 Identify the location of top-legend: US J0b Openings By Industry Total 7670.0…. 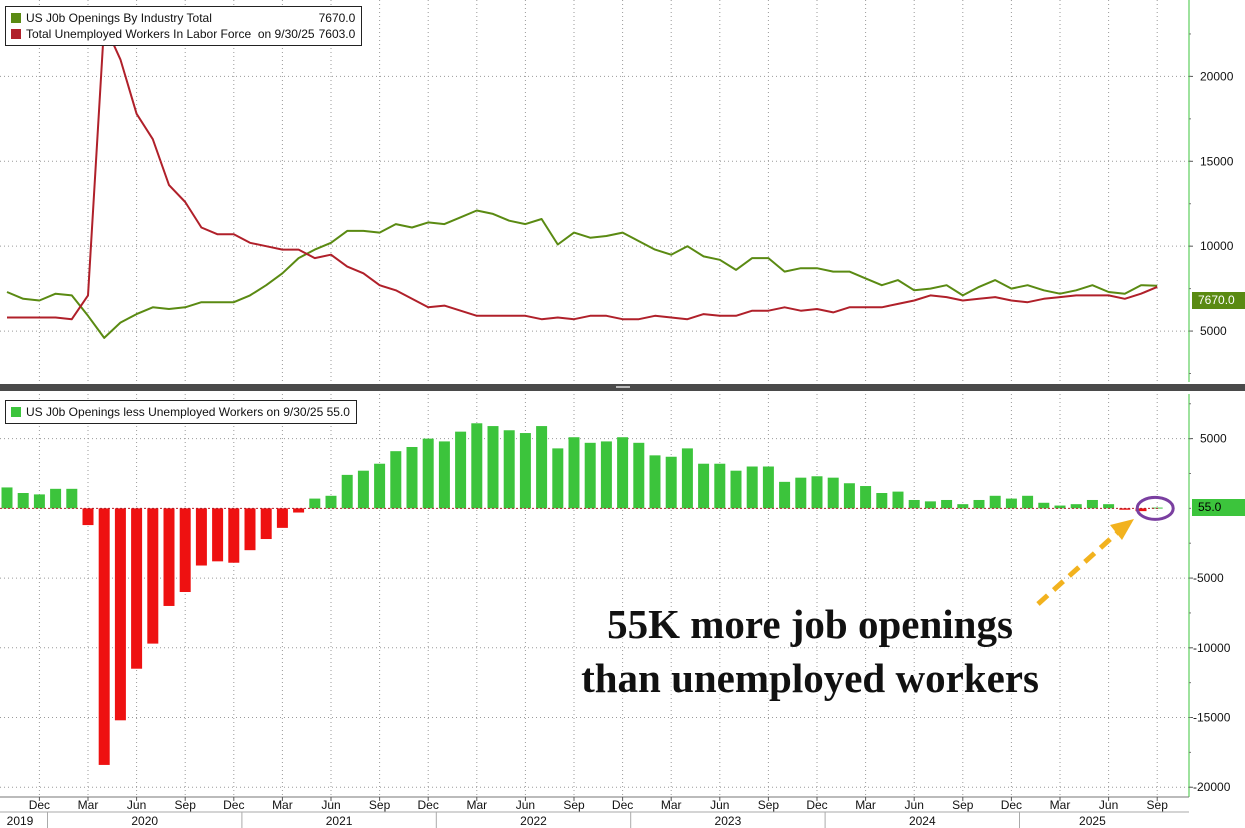
(184, 26).